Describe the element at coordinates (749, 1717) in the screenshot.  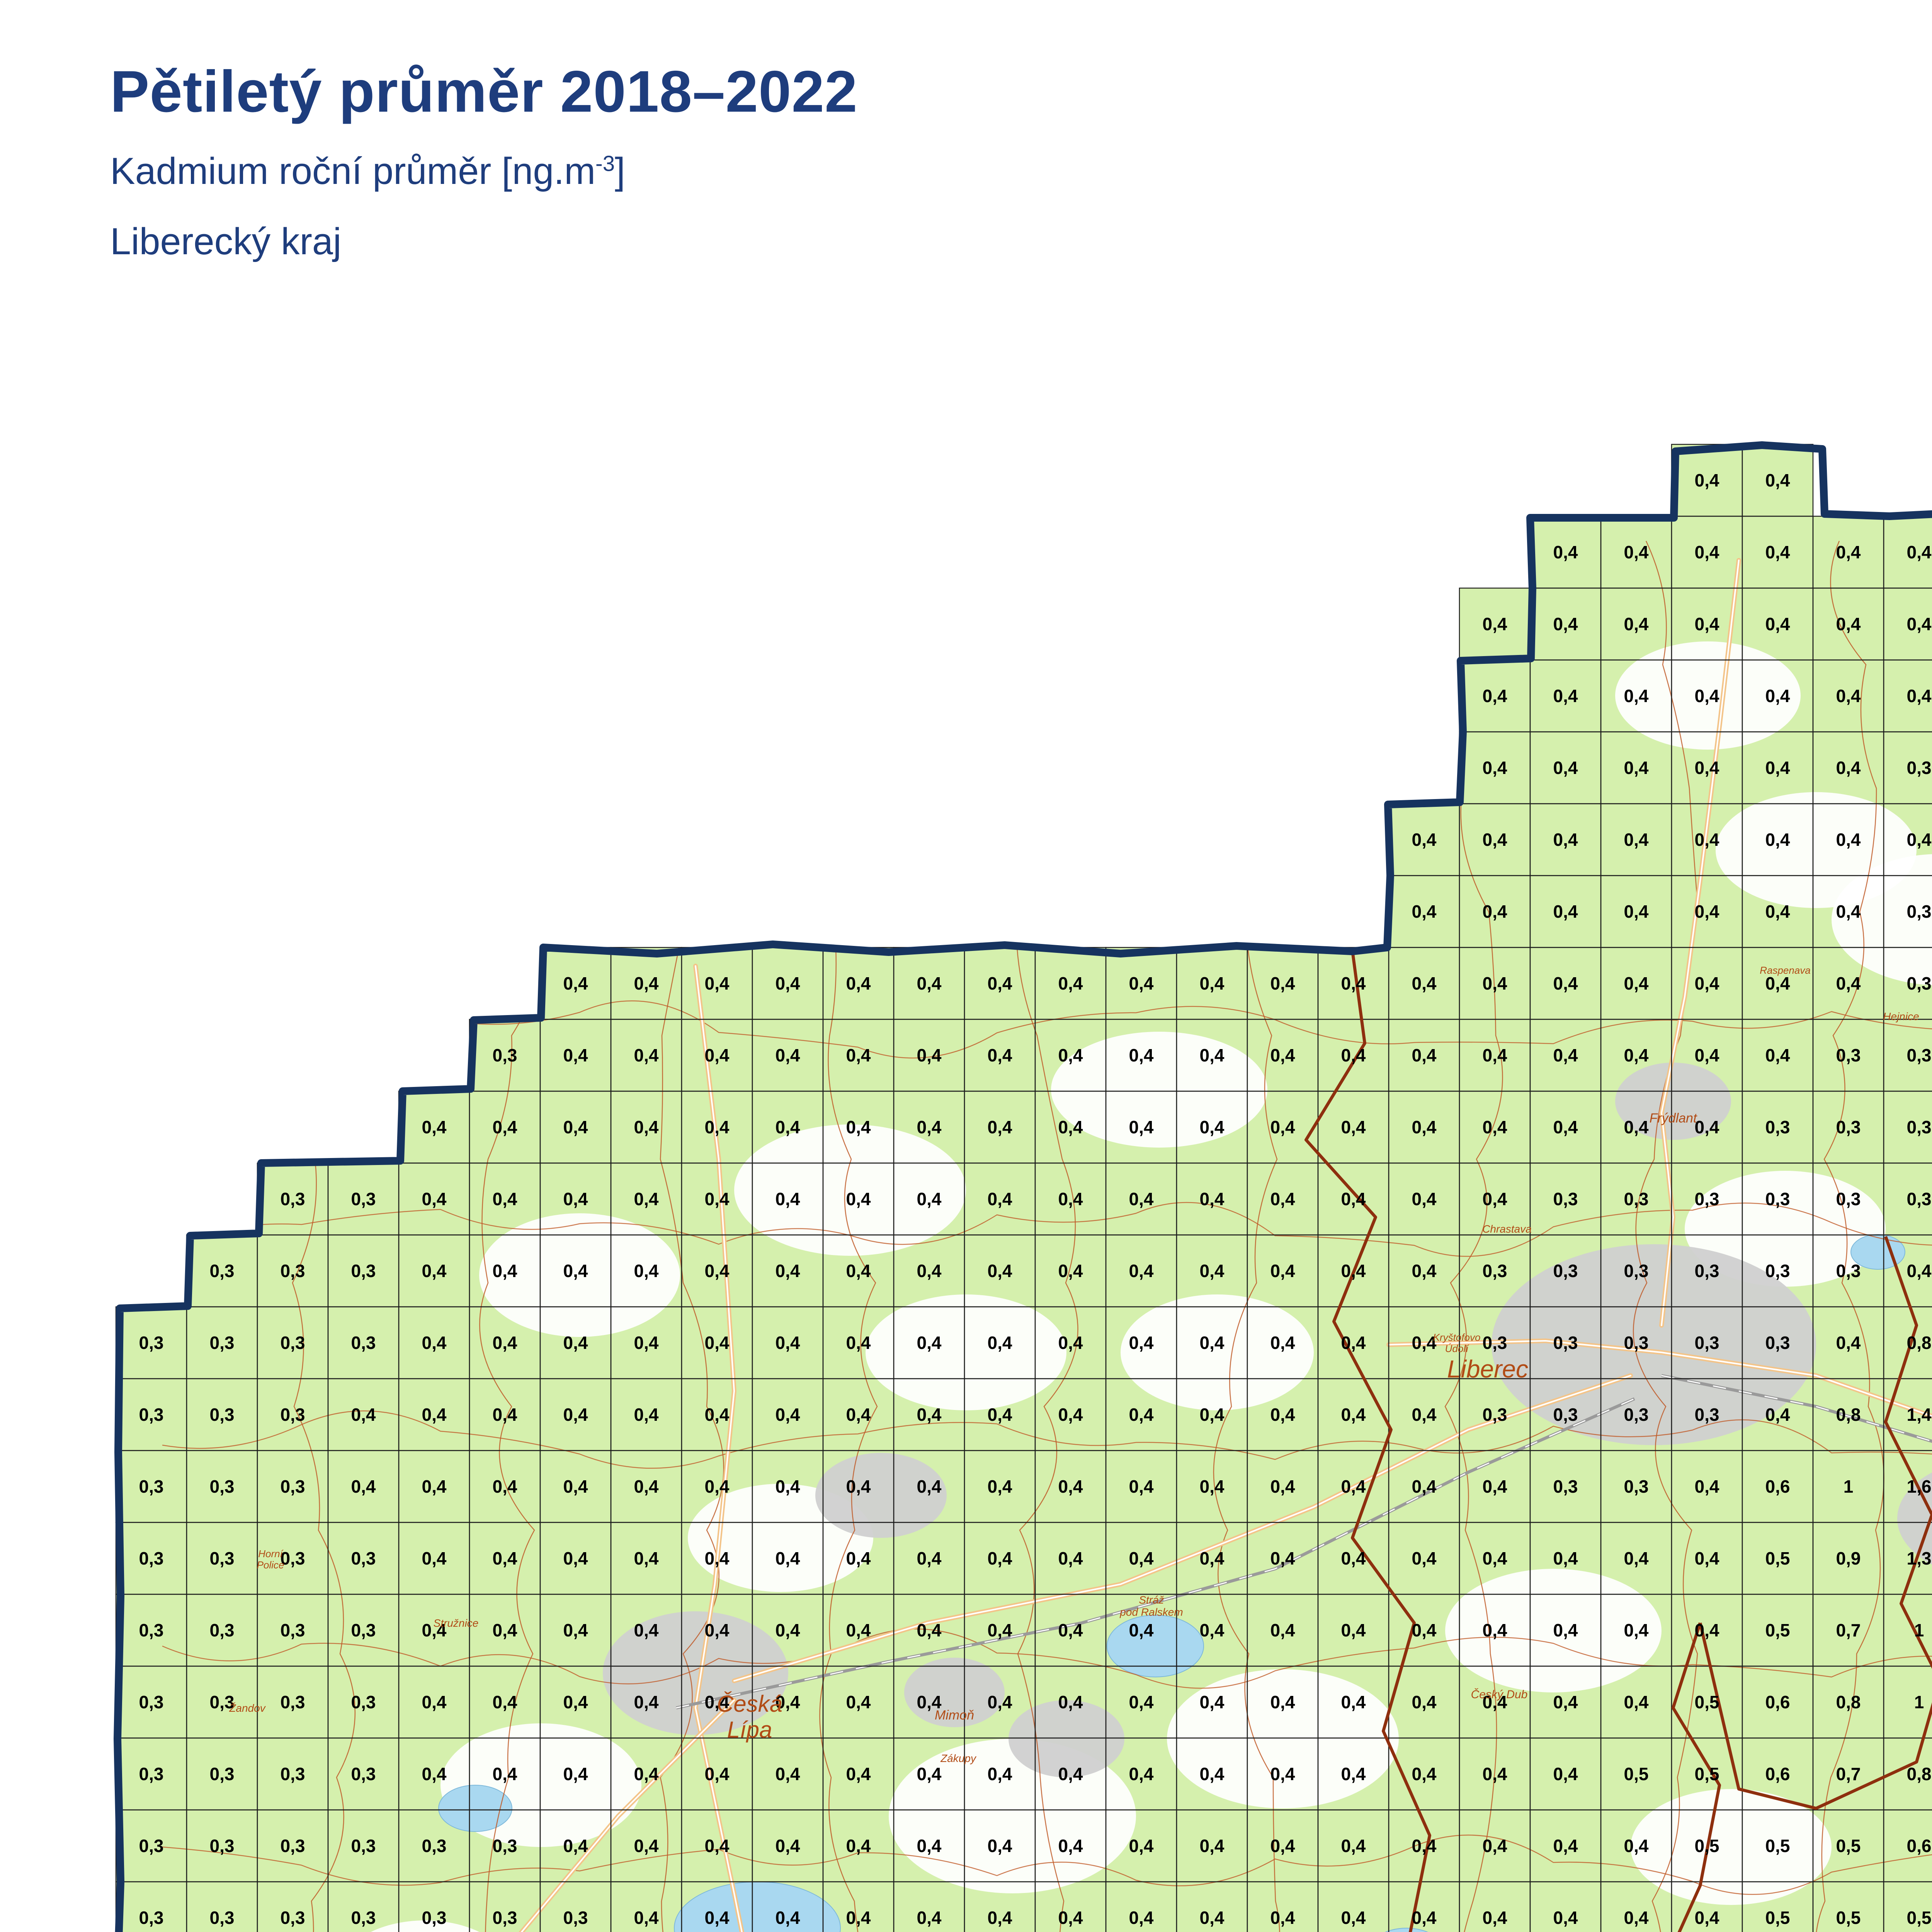
I see `city-label-major: Česká Lípa` at that location.